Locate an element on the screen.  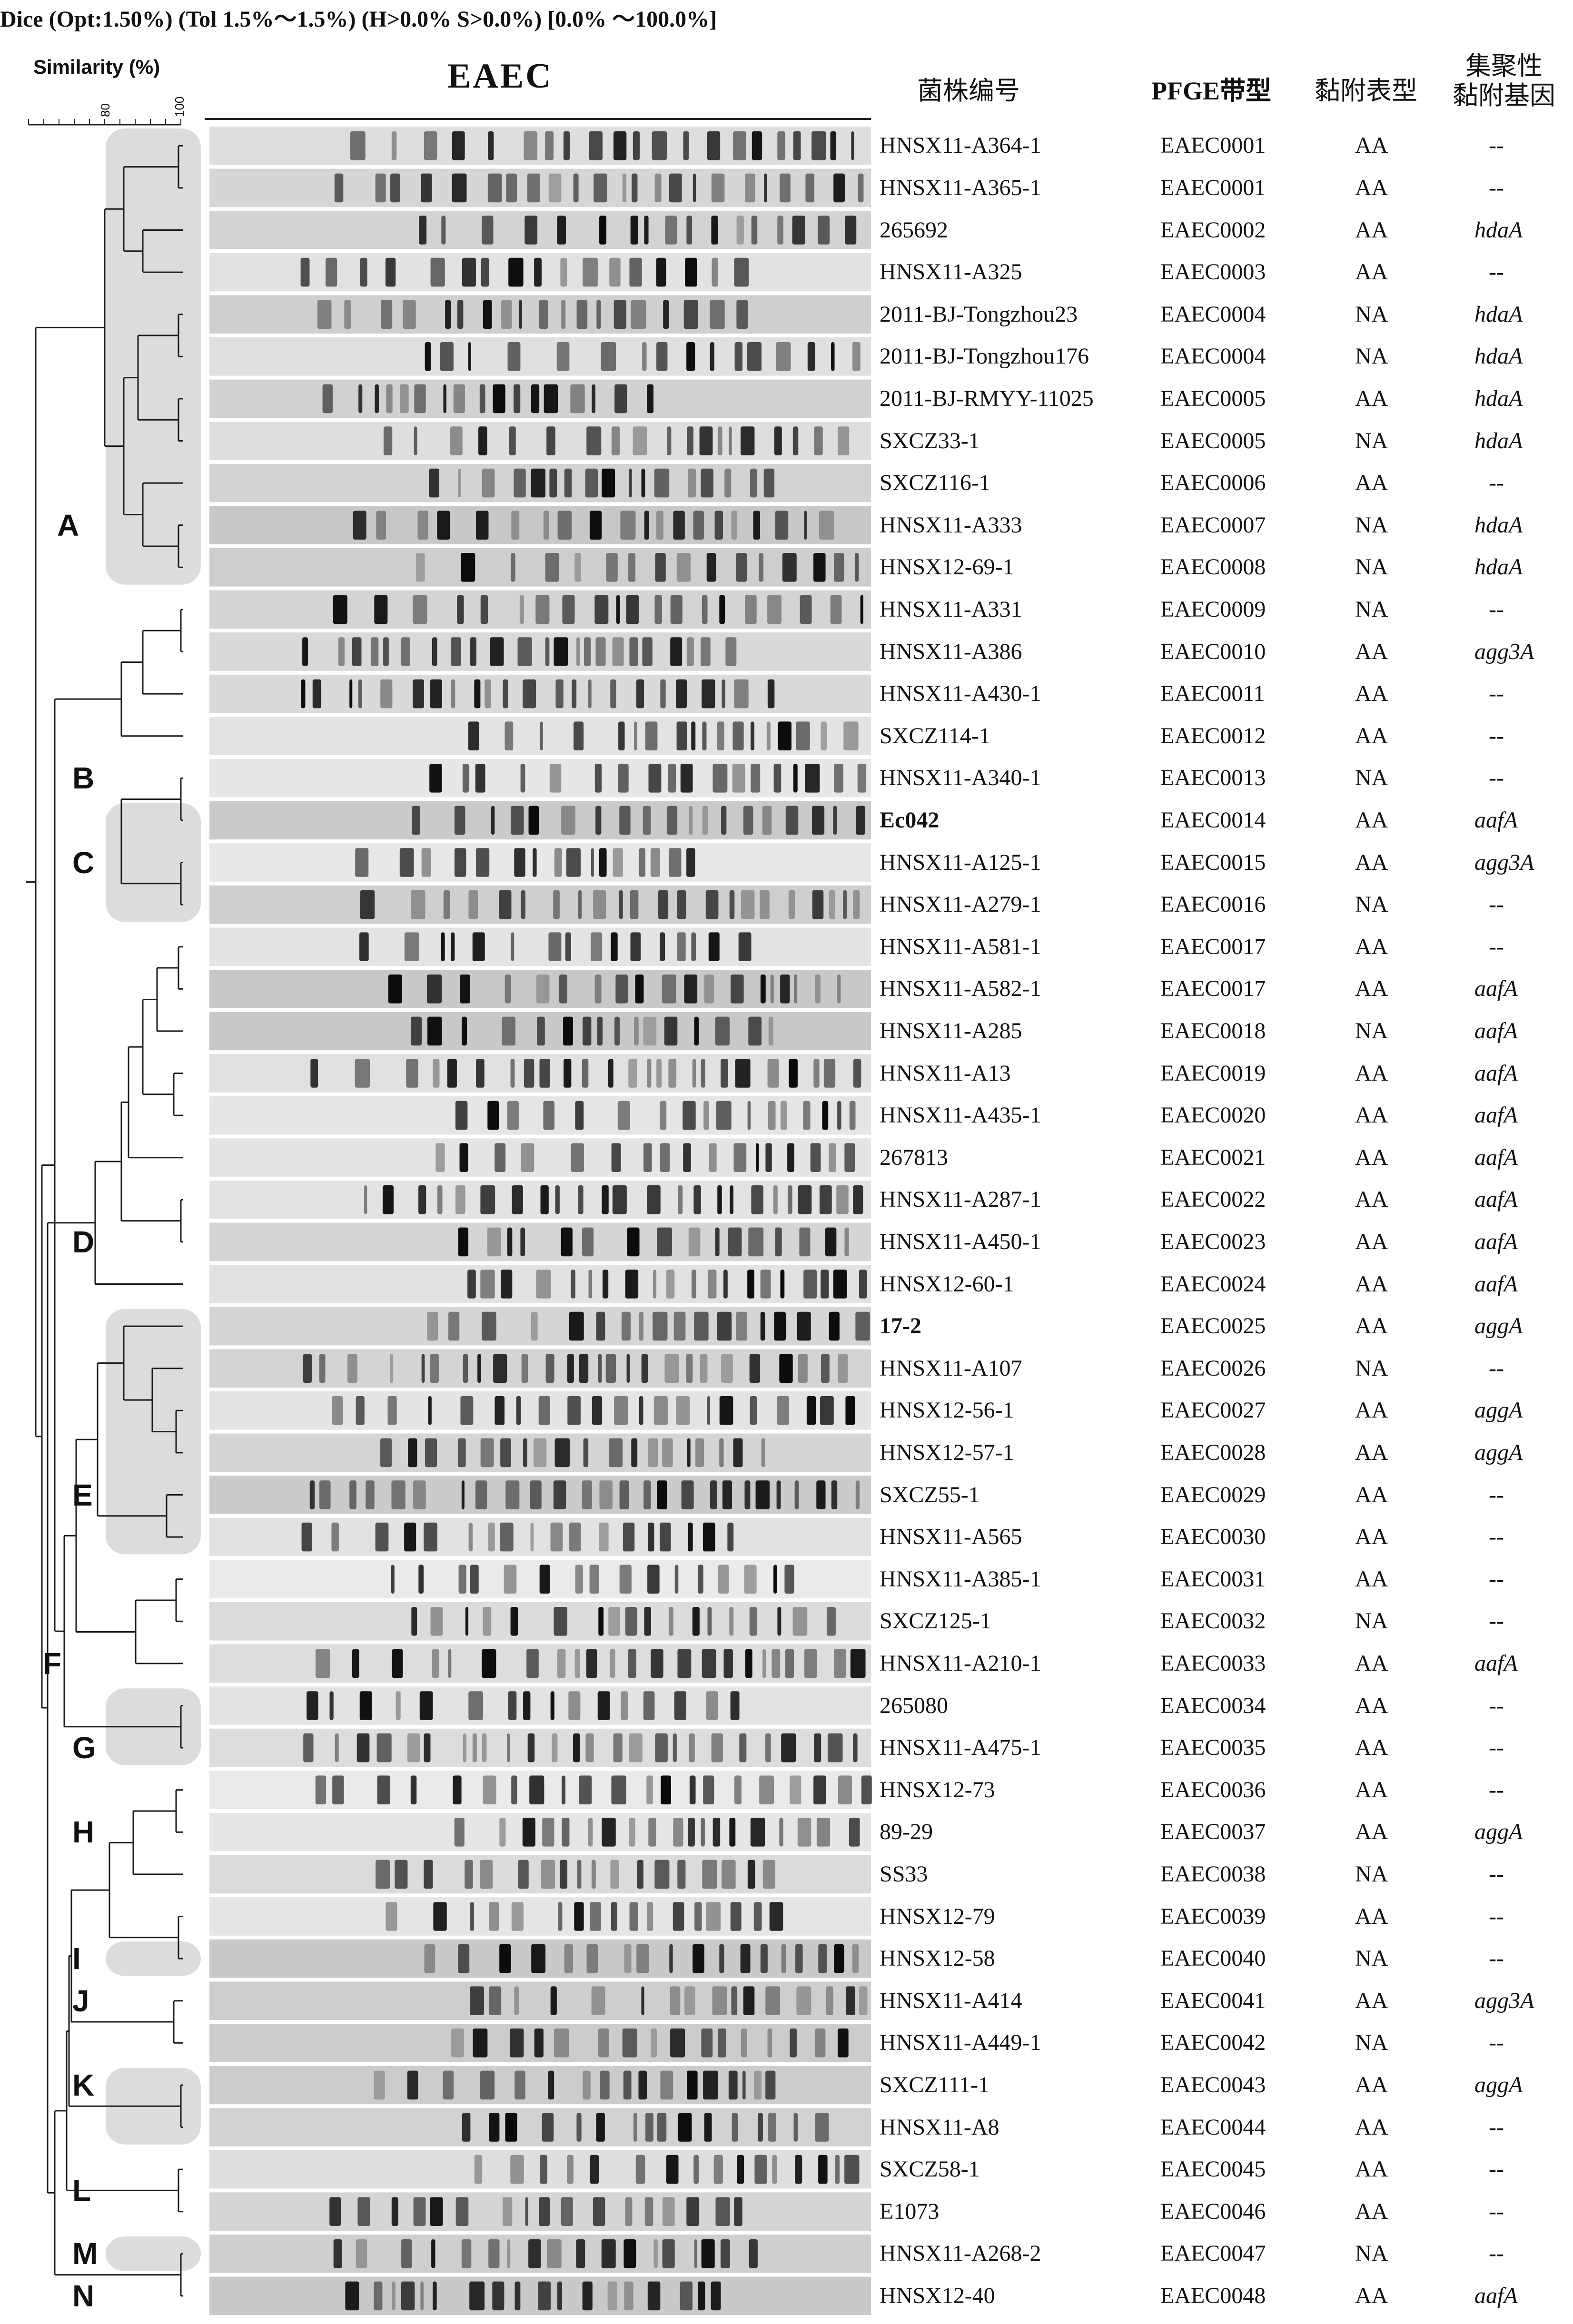
adhesion-phenotype: AA is located at coordinates (1371, 1579).